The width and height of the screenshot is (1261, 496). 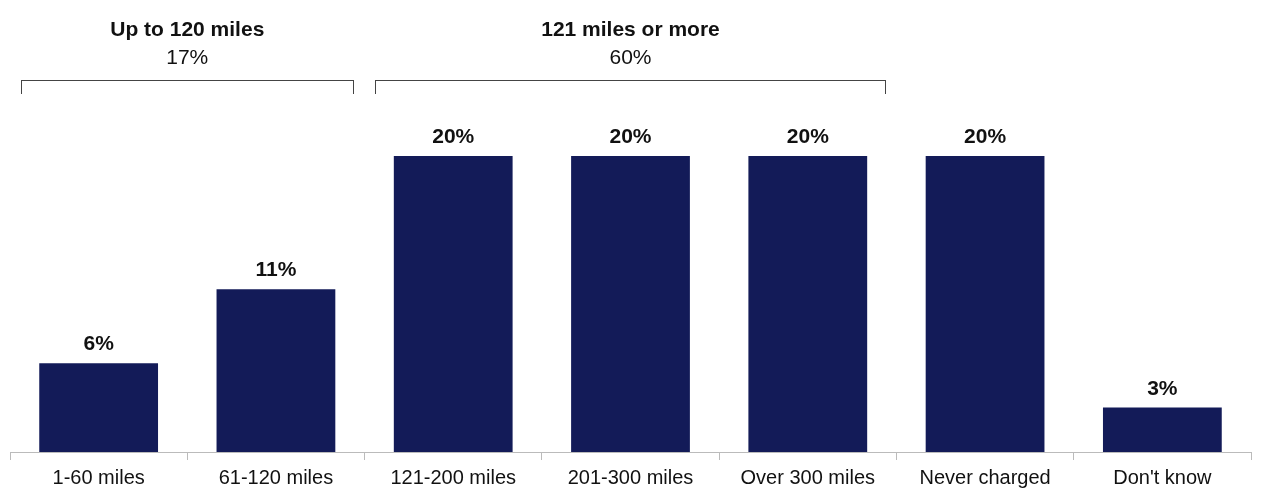 What do you see at coordinates (630, 29) in the screenshot?
I see `text: 121 miles or more` at bounding box center [630, 29].